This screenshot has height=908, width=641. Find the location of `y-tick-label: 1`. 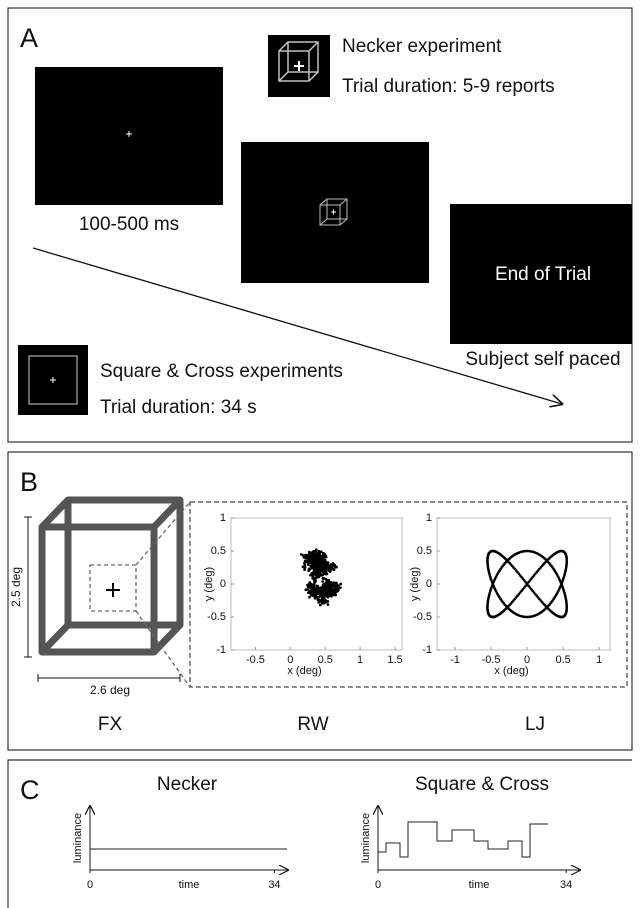

y-tick-label: 1 is located at coordinates (429, 518).